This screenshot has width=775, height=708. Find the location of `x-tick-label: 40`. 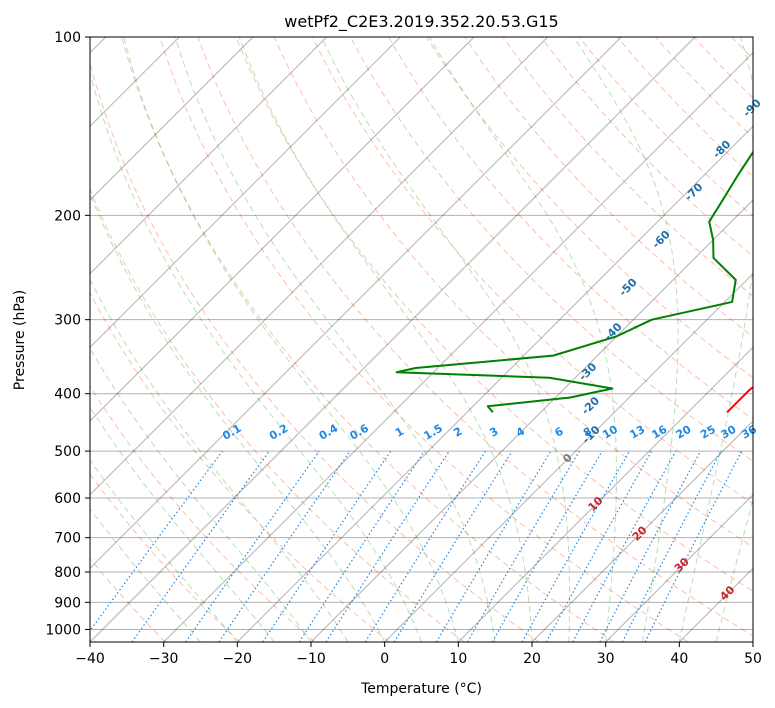

x-tick-label: 40 is located at coordinates (679, 659).